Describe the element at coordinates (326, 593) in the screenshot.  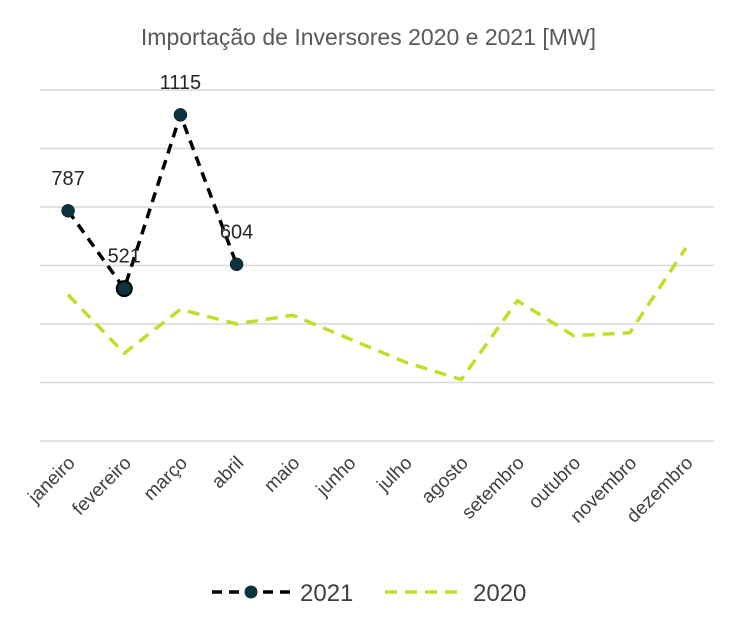
I see `legend-label-2021: 2021` at that location.